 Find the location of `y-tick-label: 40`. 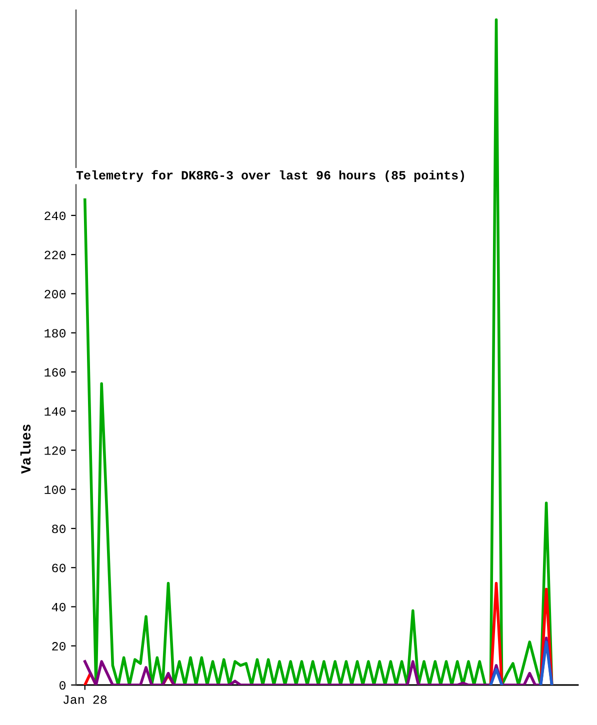

y-tick-label: 40 is located at coordinates (59, 607).